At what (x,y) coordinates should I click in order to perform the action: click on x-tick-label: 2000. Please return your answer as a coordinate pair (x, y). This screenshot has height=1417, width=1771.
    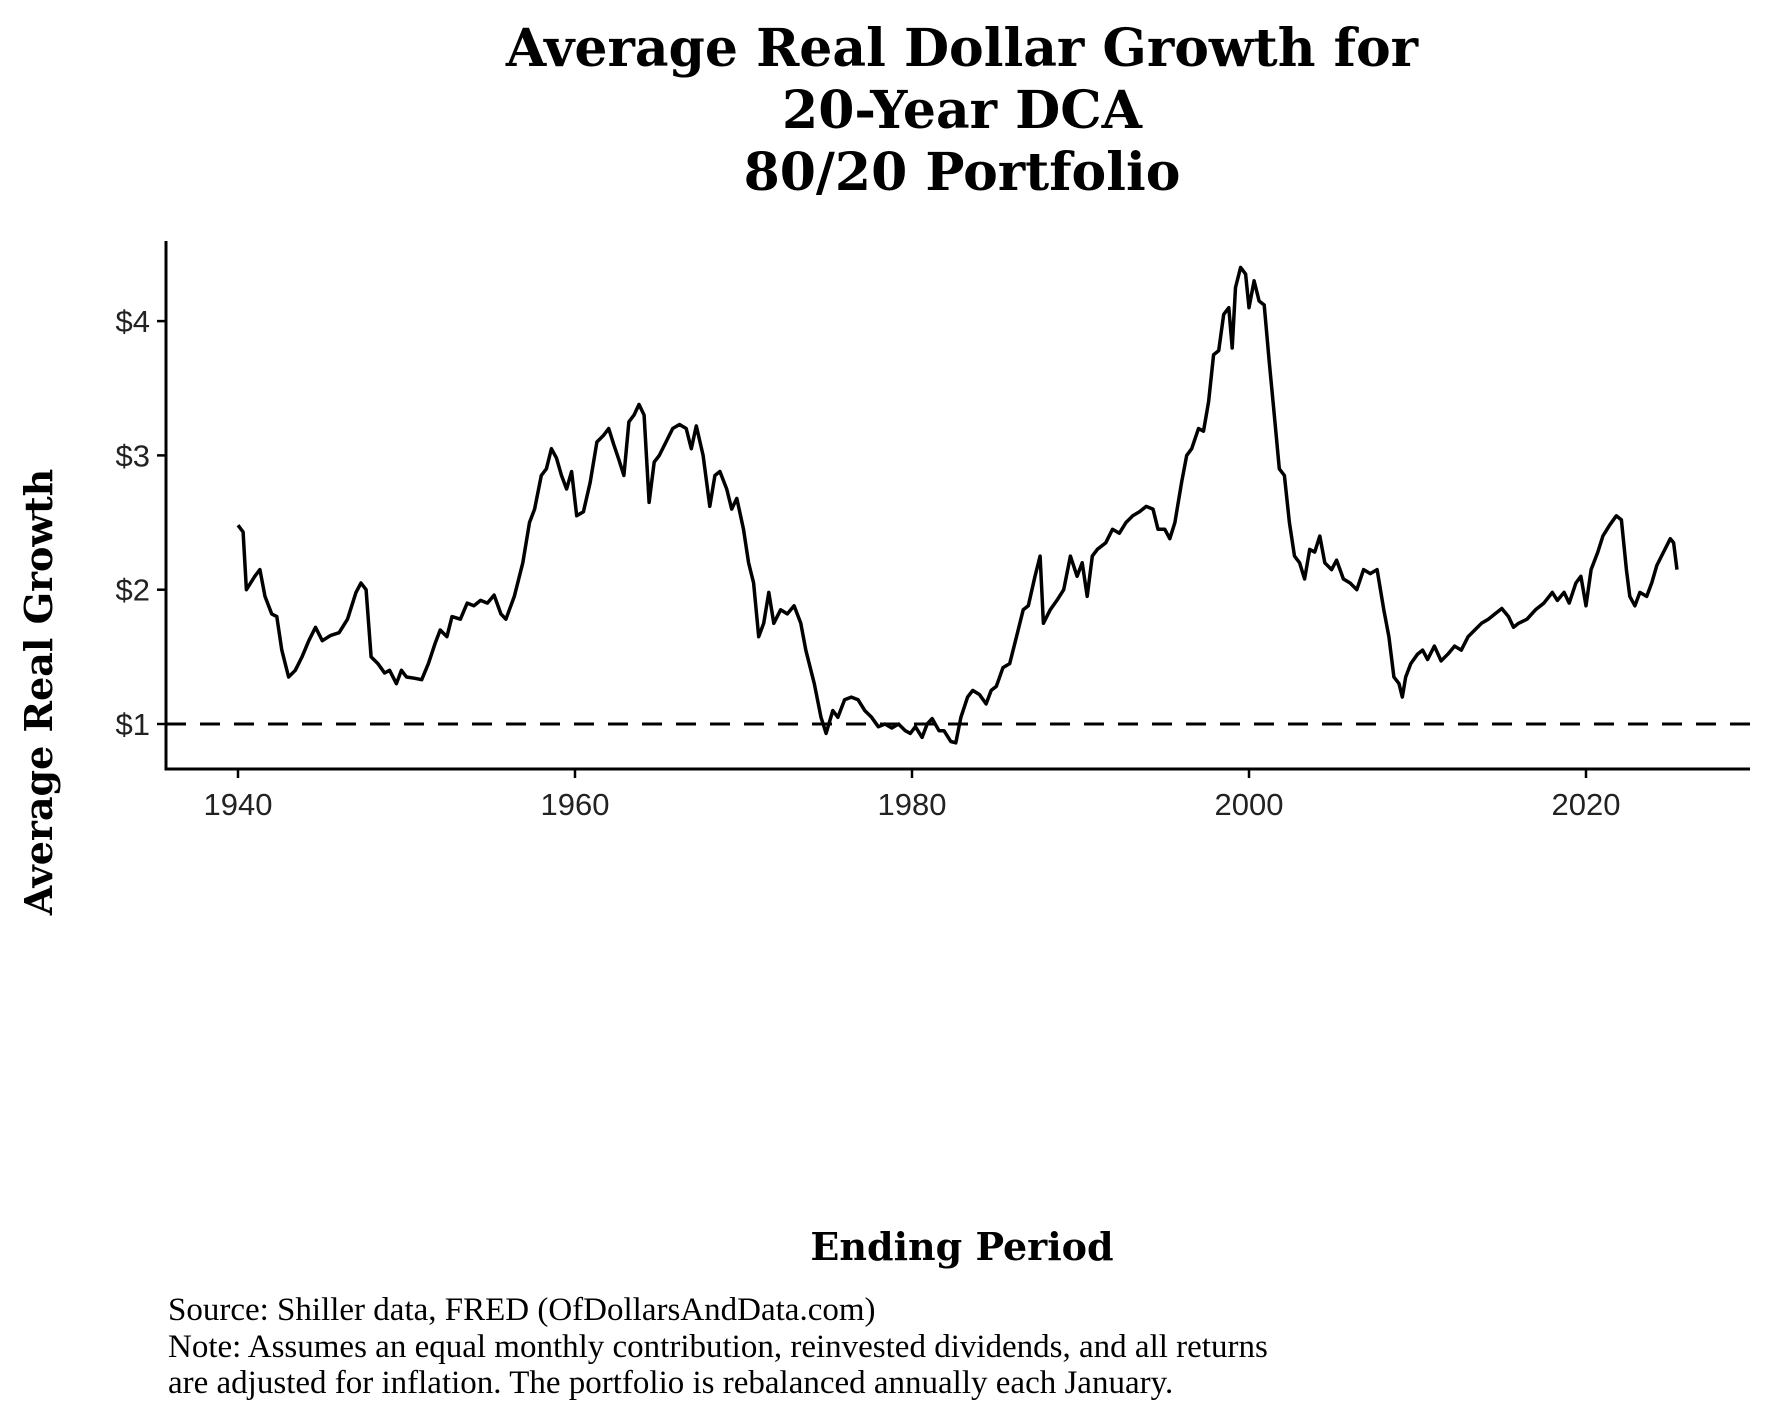
    Looking at the image, I should click on (1249, 804).